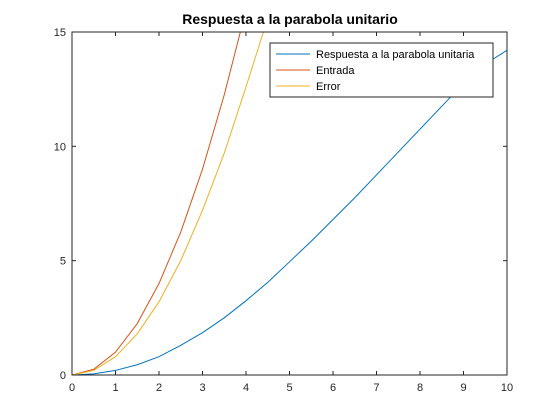 The image size is (560, 420). Describe the element at coordinates (63, 262) in the screenshot. I see `y-tick-label: 5` at that location.